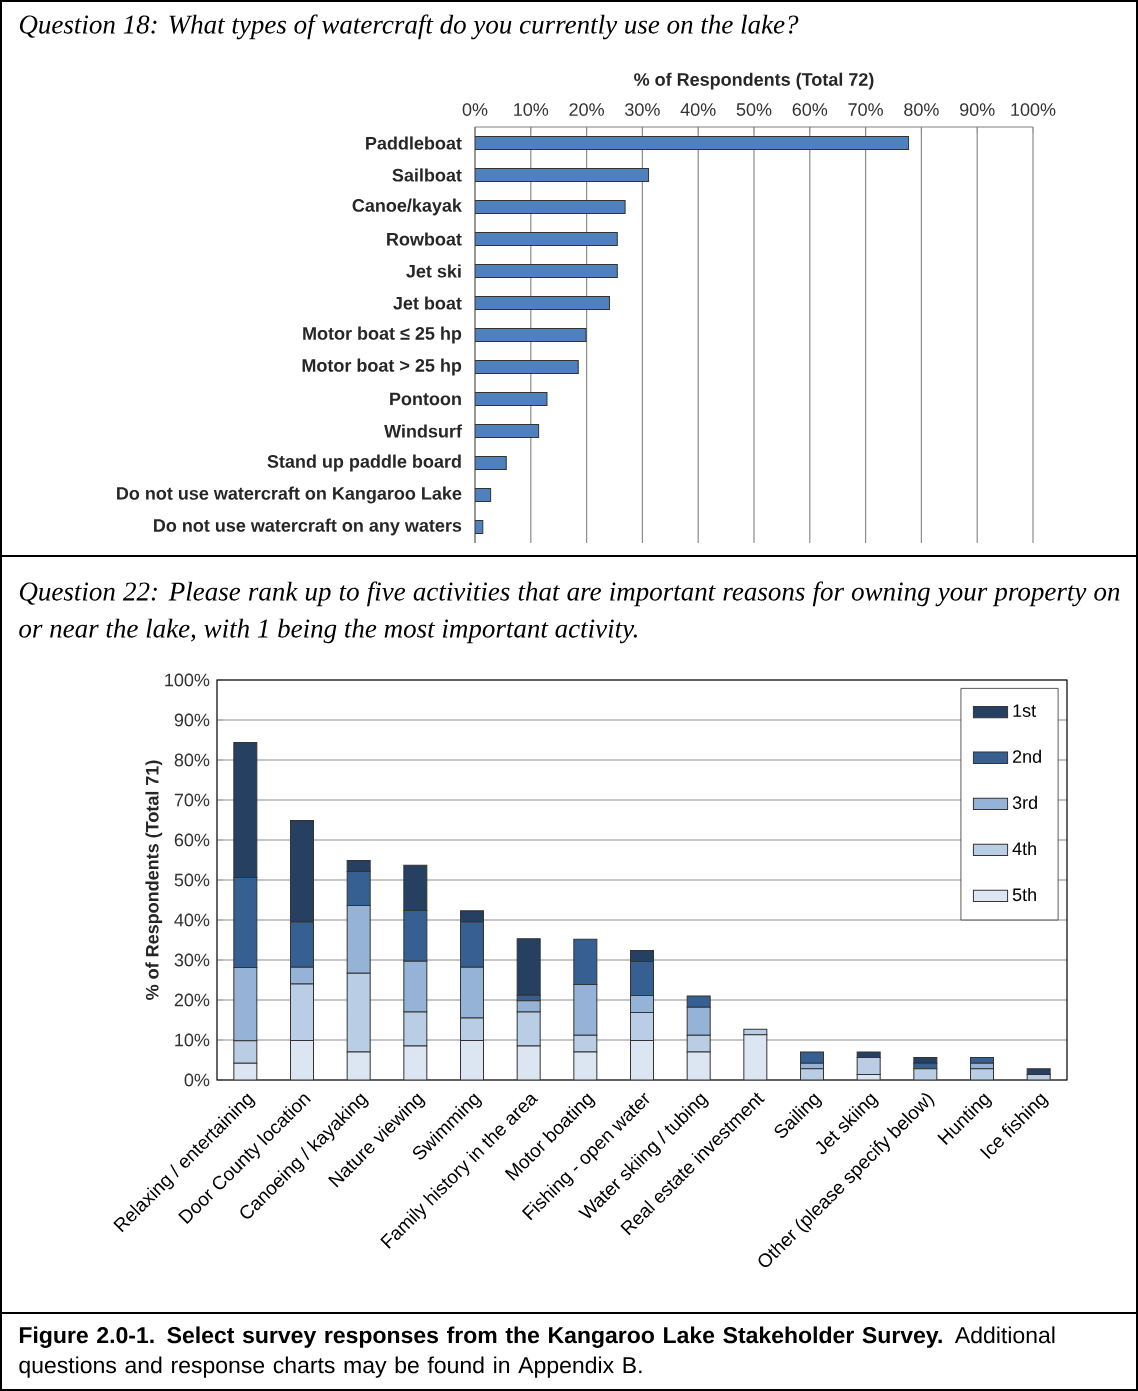 The height and width of the screenshot is (1391, 1138). What do you see at coordinates (409, 27) in the screenshot?
I see `chart-title: Question 18: What types of watercraft do you currently use on the lake?` at bounding box center [409, 27].